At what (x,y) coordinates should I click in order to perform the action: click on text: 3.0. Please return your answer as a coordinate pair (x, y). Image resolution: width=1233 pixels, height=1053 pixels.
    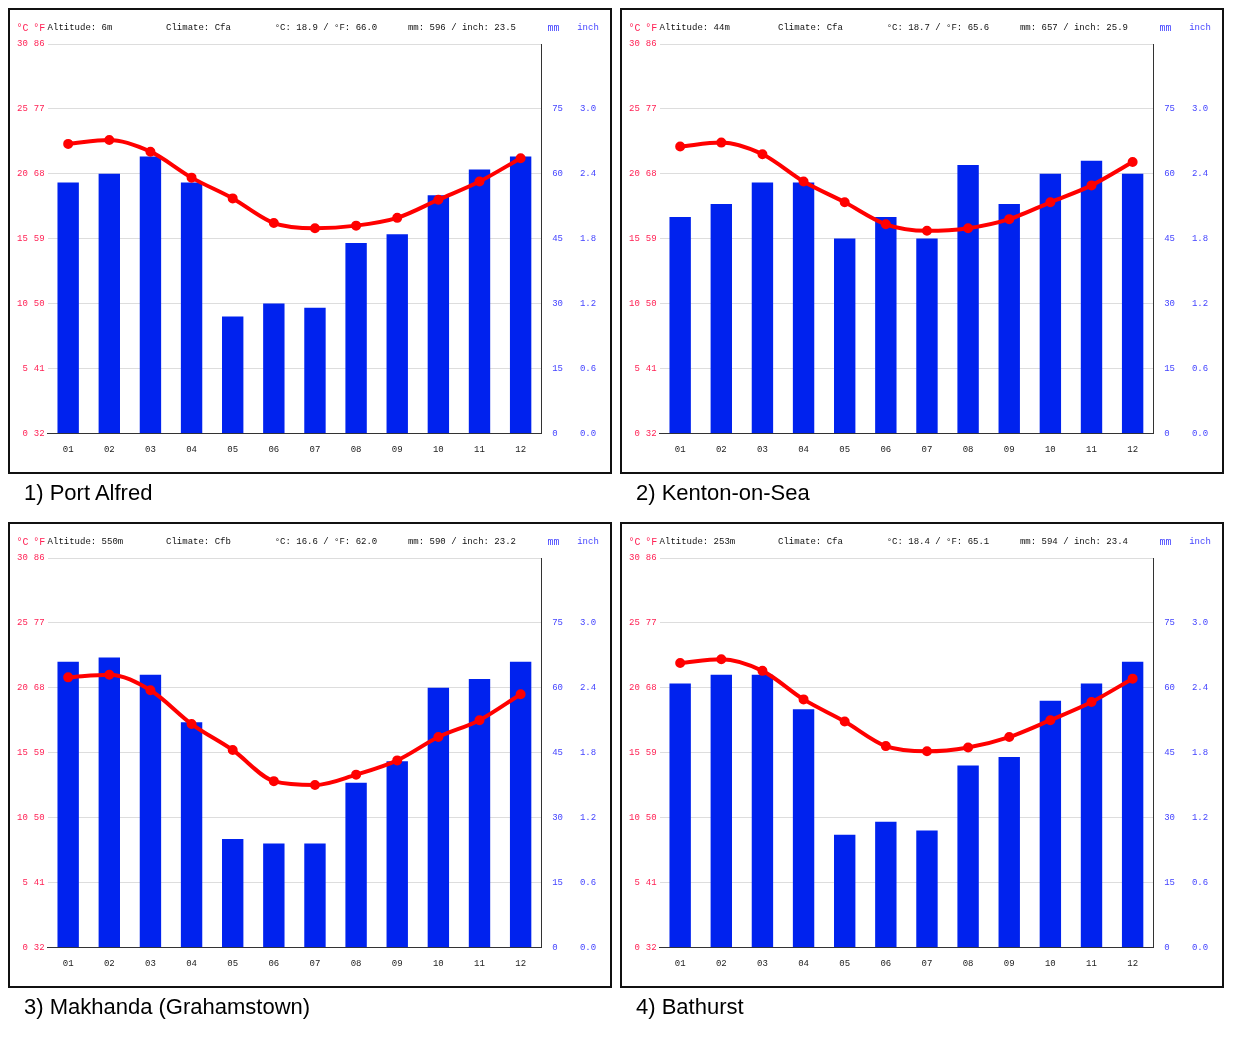
    Looking at the image, I should click on (1200, 109).